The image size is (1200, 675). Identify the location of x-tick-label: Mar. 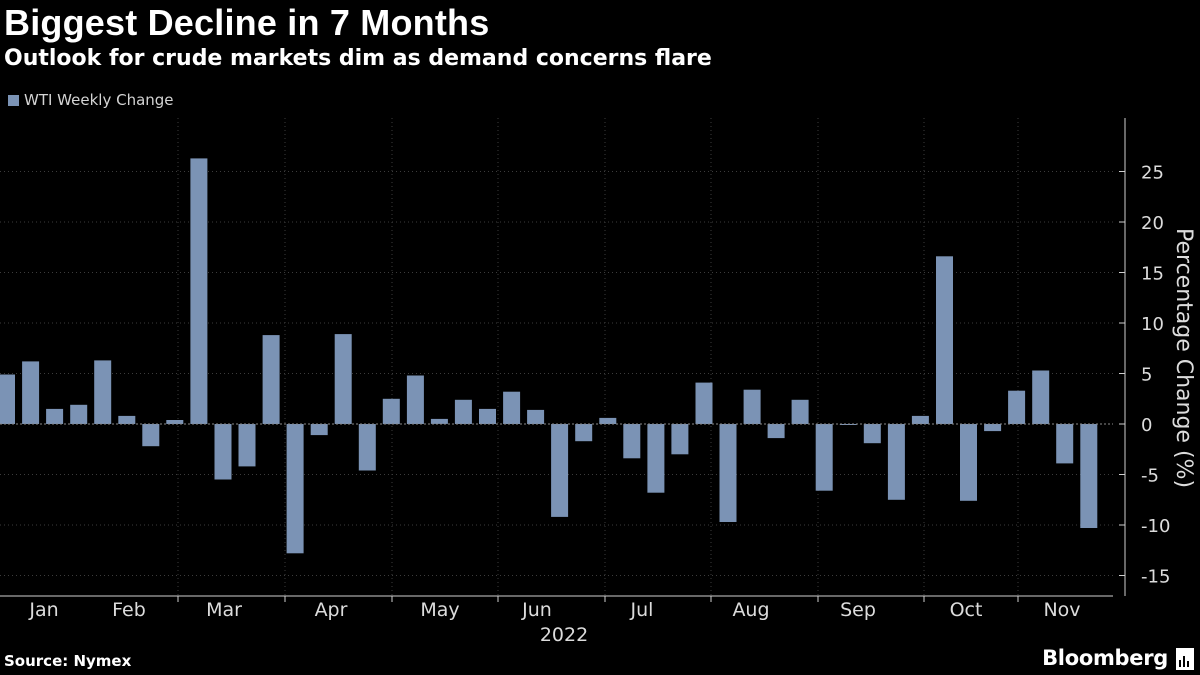
(224, 610).